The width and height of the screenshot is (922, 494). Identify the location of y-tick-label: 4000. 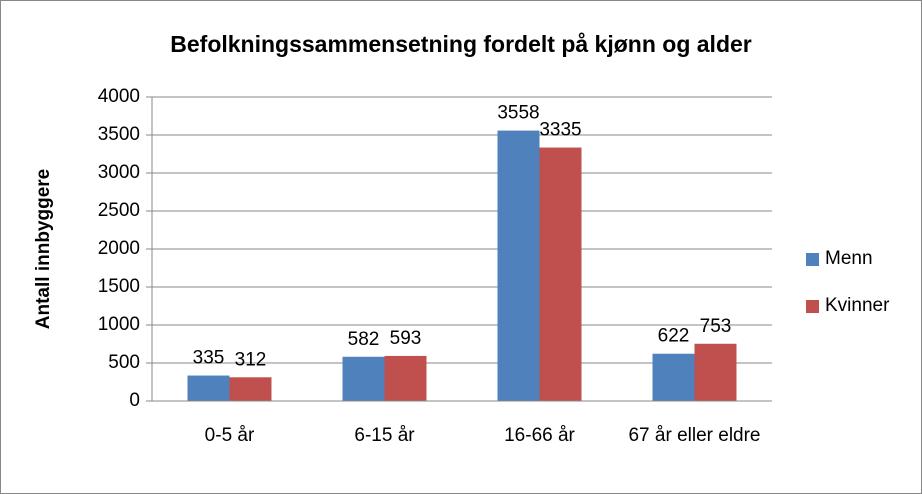
(119, 96).